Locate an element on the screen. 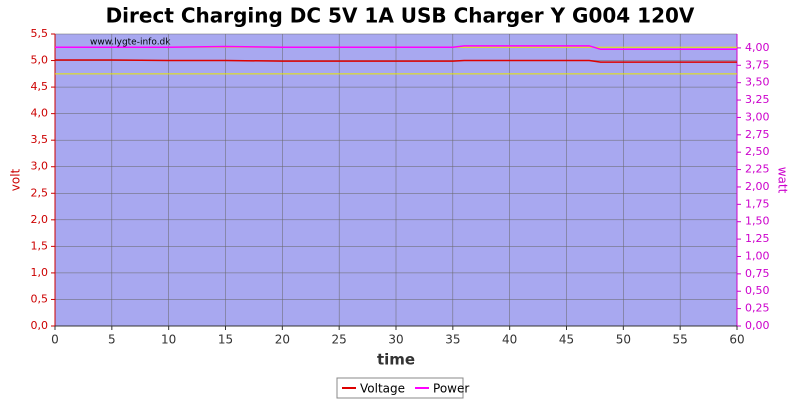 Image resolution: width=800 pixels, height=404 pixels. y2-tick-label: 2,00 is located at coordinates (757, 186).